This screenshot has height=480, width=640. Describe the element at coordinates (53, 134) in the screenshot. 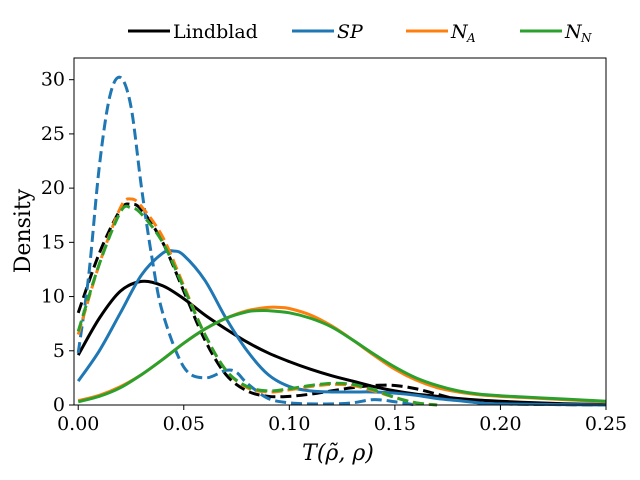

I see `y-tick-label: 25` at that location.